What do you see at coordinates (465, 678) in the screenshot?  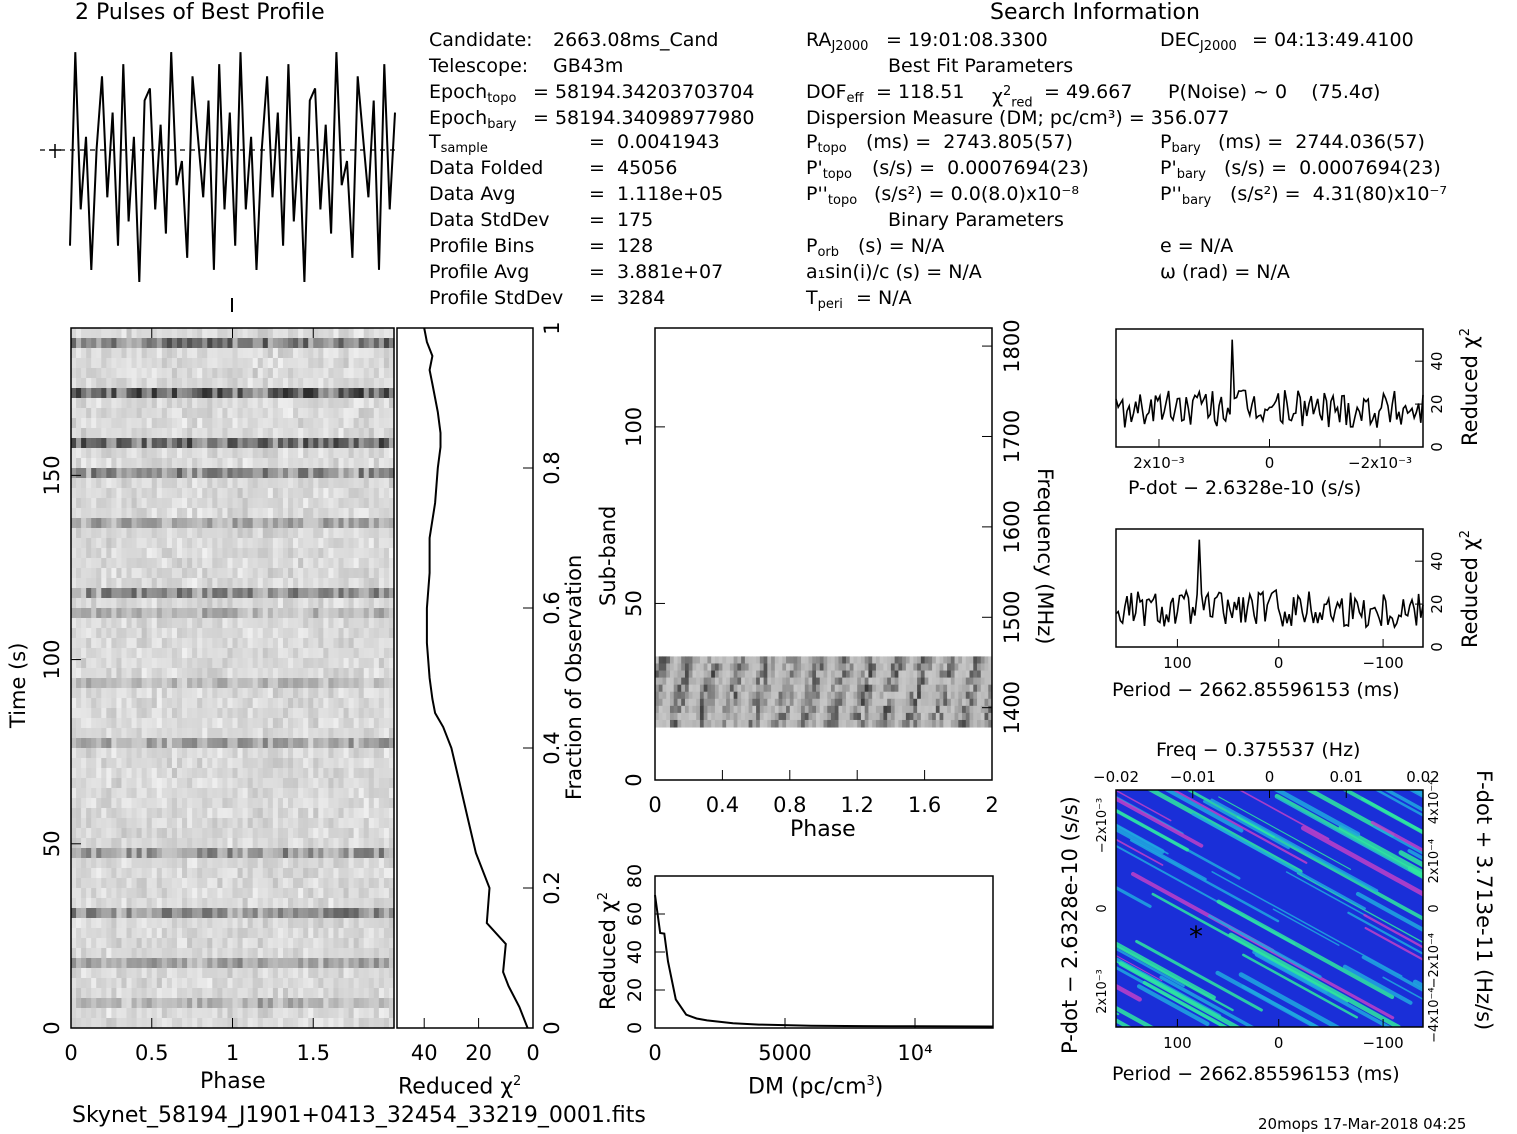 I see `chi2time-frame` at bounding box center [465, 678].